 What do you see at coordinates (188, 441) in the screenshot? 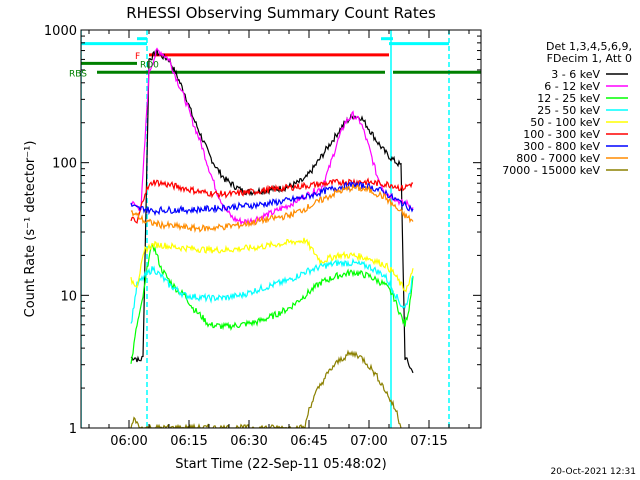
I see `x-tick-label: 06:15` at bounding box center [188, 441].